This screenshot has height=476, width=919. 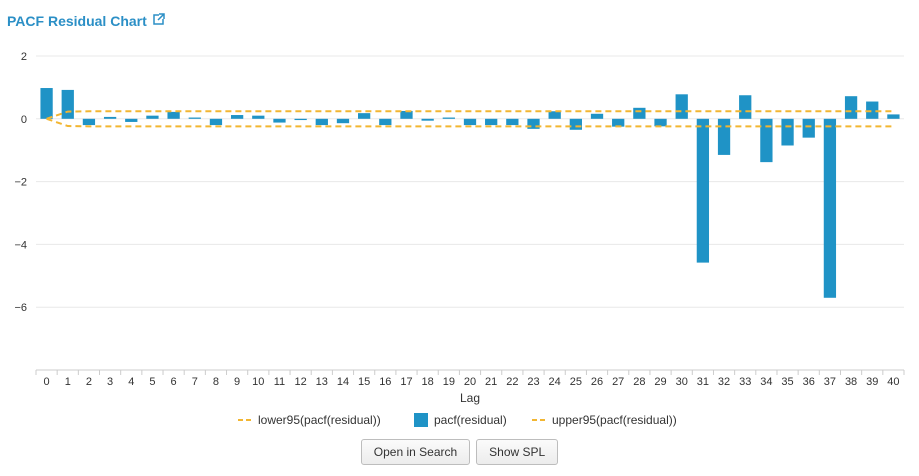 What do you see at coordinates (24, 120) in the screenshot?
I see `y-tick-label: 0` at bounding box center [24, 120].